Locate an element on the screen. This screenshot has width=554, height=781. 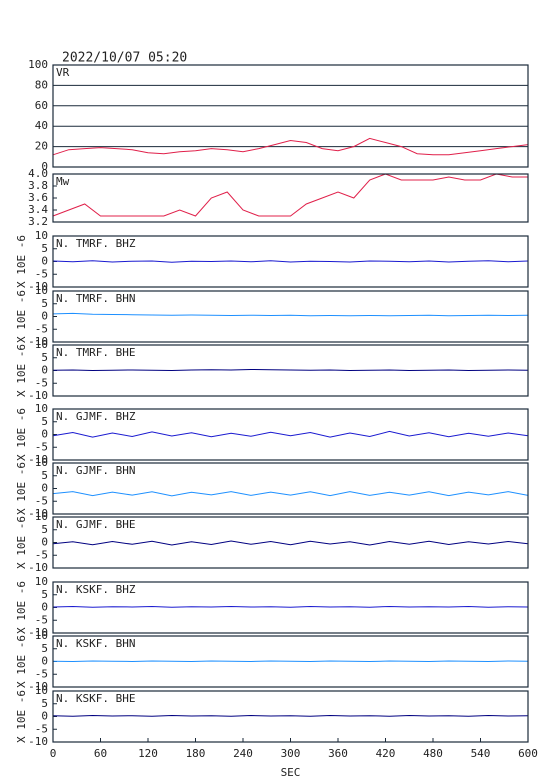
y-tick-label: 40 is located at coordinates (41, 125).